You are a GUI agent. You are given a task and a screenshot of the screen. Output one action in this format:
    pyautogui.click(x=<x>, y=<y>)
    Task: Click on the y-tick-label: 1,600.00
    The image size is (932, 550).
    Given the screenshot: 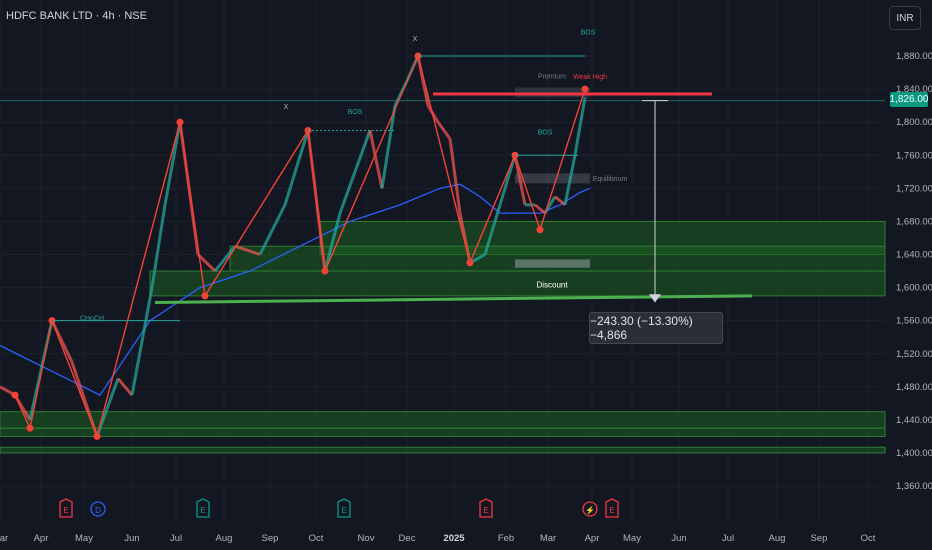 What is the action you would take?
    pyautogui.click(x=914, y=288)
    